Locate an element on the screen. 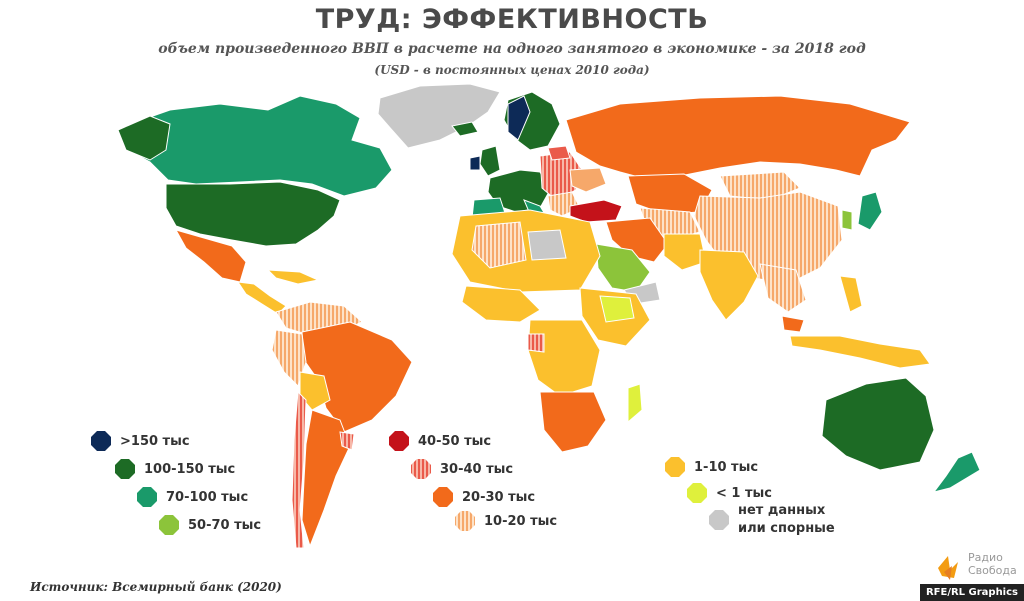 The image size is (1024, 601). region-southern-africa is located at coordinates (573, 422).